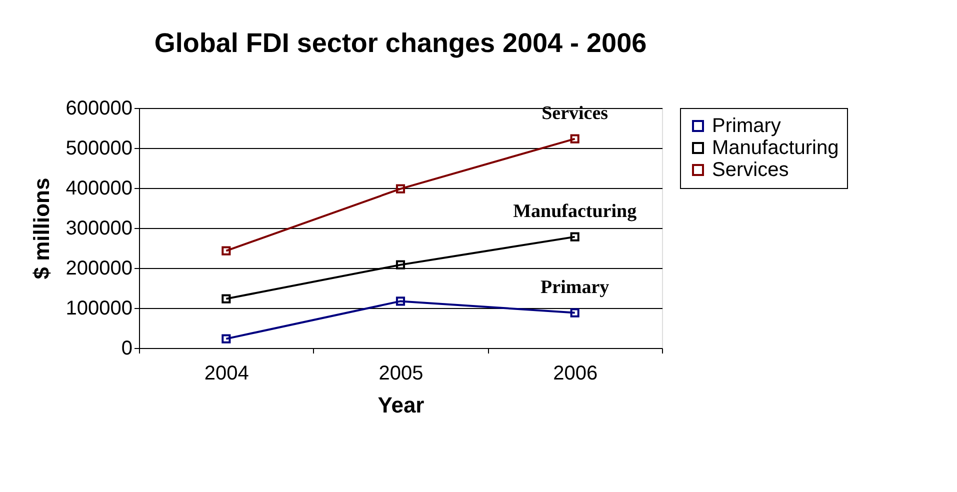 This screenshot has height=492, width=957. I want to click on text: Primary, so click(575, 287).